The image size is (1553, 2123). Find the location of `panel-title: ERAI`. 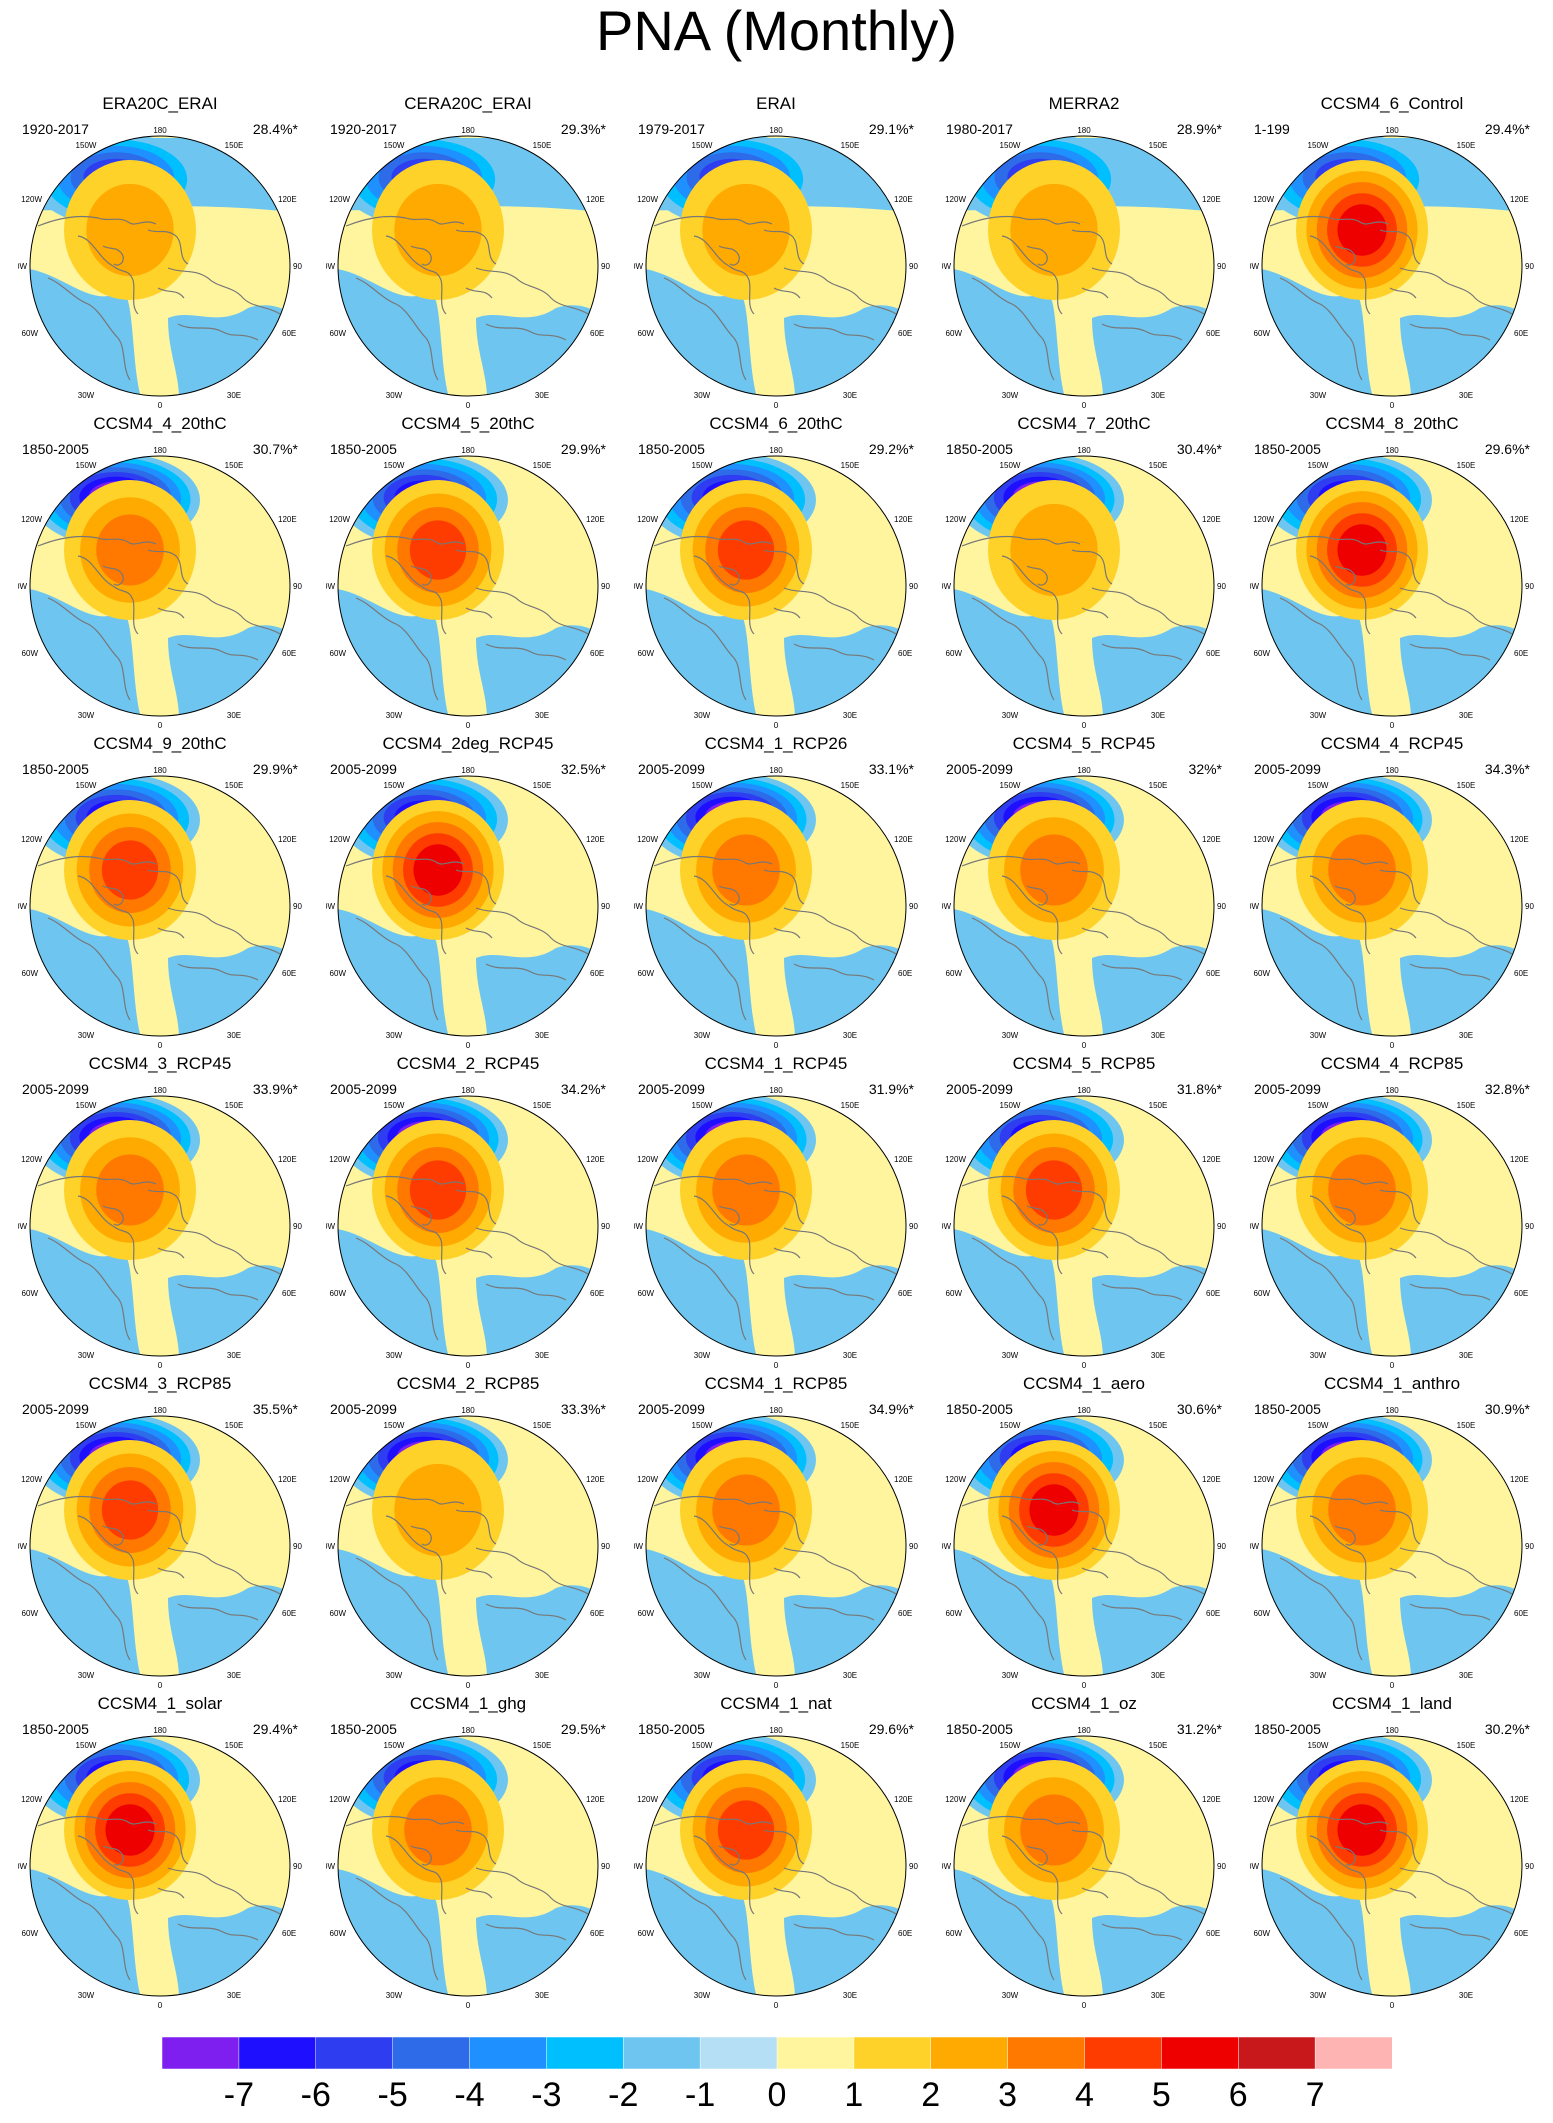

panel-title: ERAI is located at coordinates (776, 103).